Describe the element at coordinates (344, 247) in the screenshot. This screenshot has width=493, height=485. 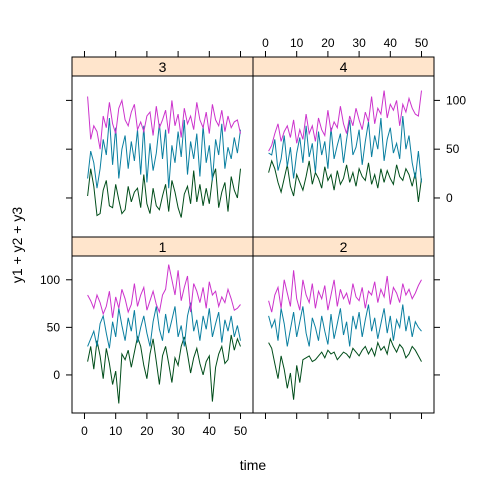
I see `strip-label-2: 2` at that location.